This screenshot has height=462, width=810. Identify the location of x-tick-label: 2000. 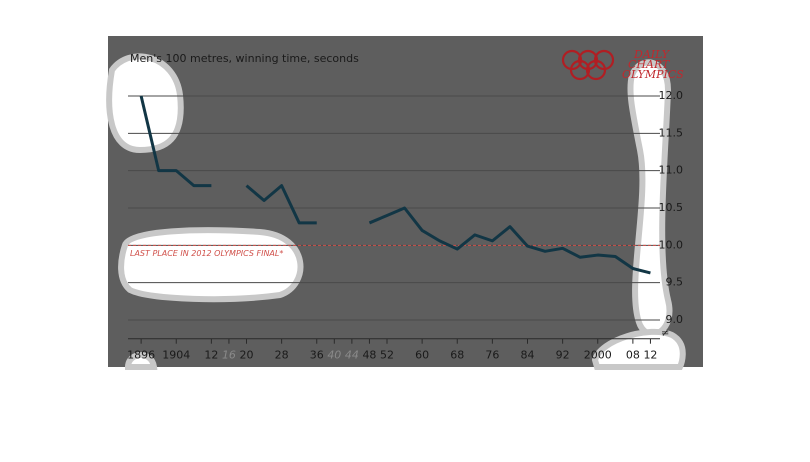
(598, 355).